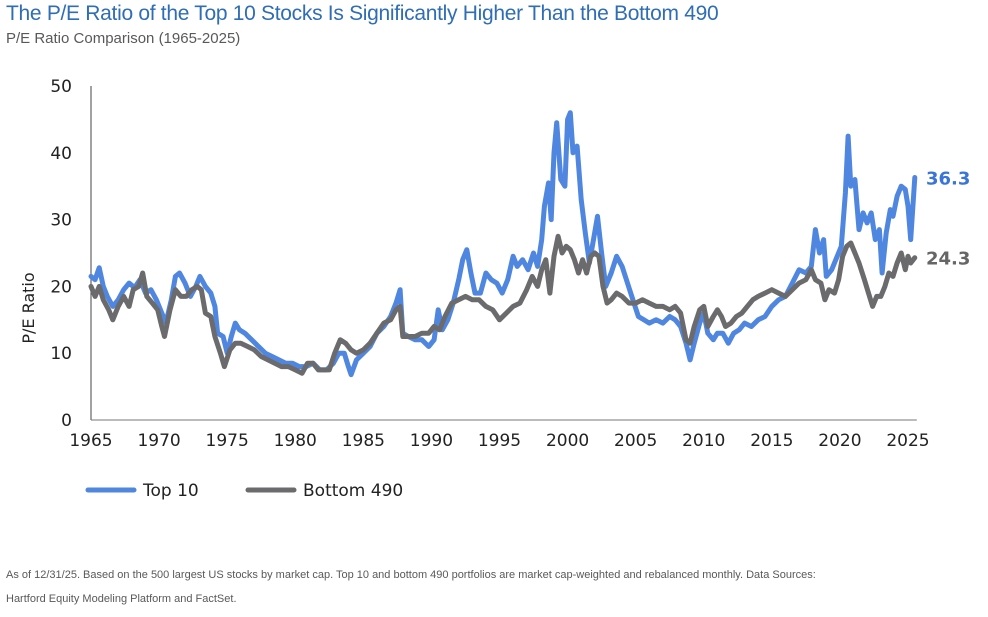  Describe the element at coordinates (244, 491) in the screenshot. I see `legend: Top 10 Bottom 490` at that location.